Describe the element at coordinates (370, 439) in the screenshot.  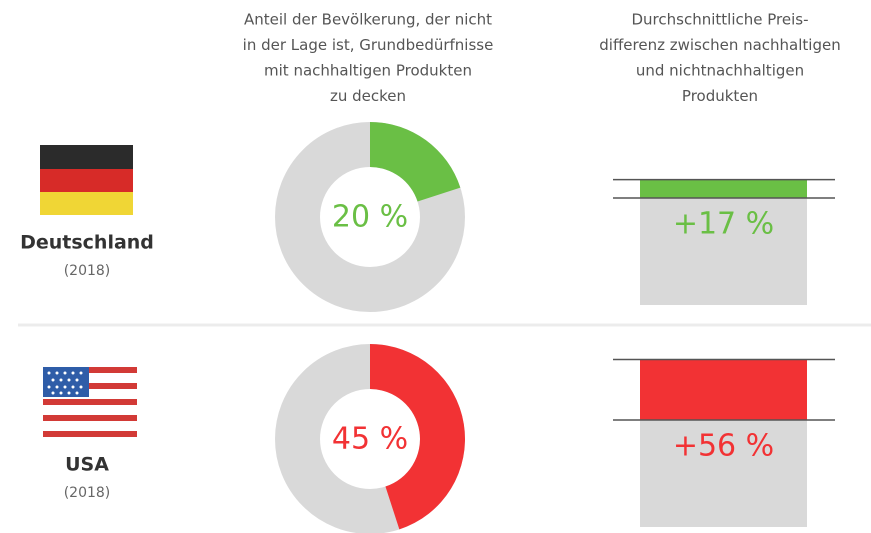
I see `share-label: 45 %` at that location.